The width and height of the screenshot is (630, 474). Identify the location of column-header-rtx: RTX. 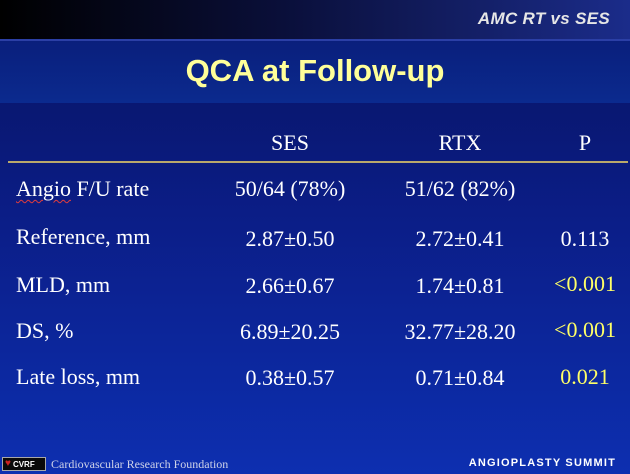
(460, 142).